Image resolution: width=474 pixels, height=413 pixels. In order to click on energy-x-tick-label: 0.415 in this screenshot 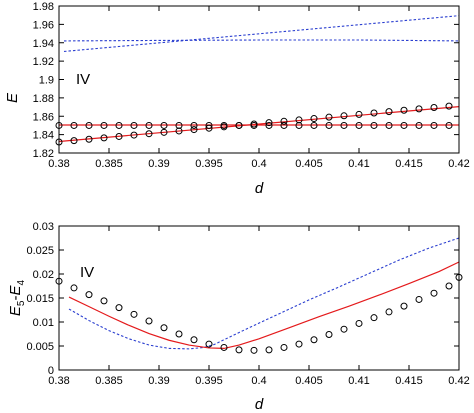, I will do `click(409, 164)`.